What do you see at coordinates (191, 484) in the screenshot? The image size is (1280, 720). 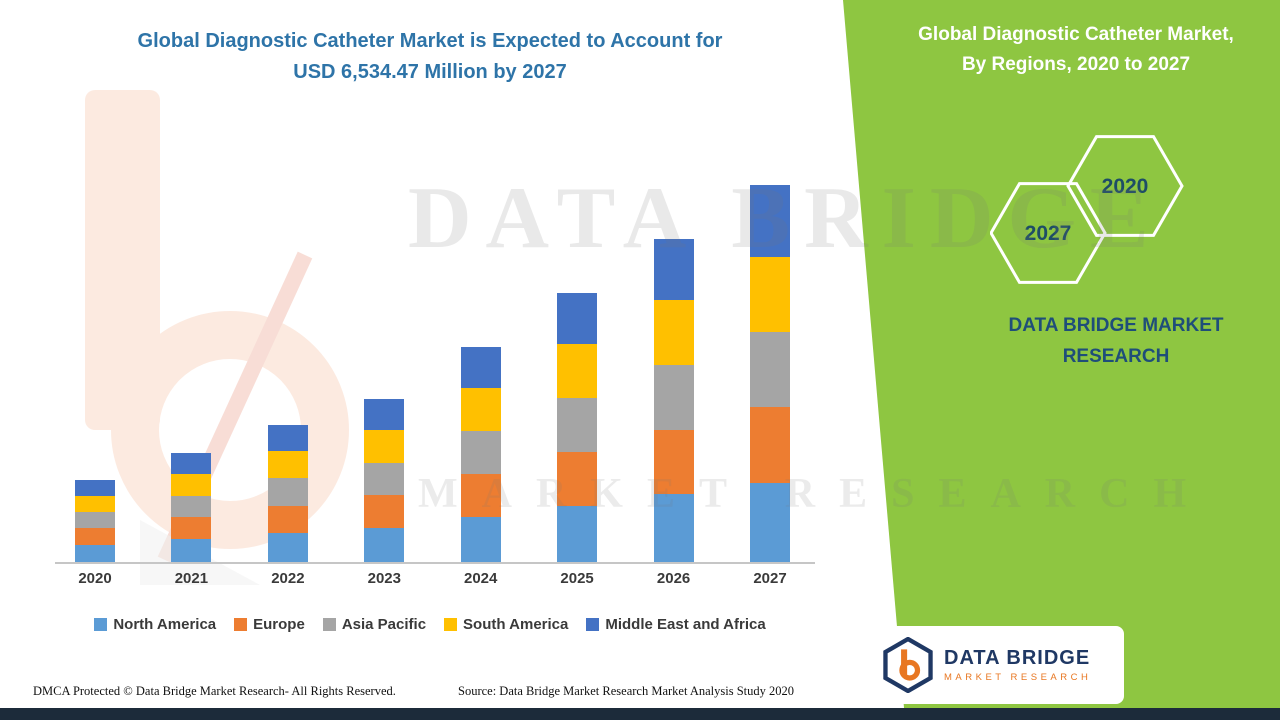 I see `bar-segment-2021-south-america` at bounding box center [191, 484].